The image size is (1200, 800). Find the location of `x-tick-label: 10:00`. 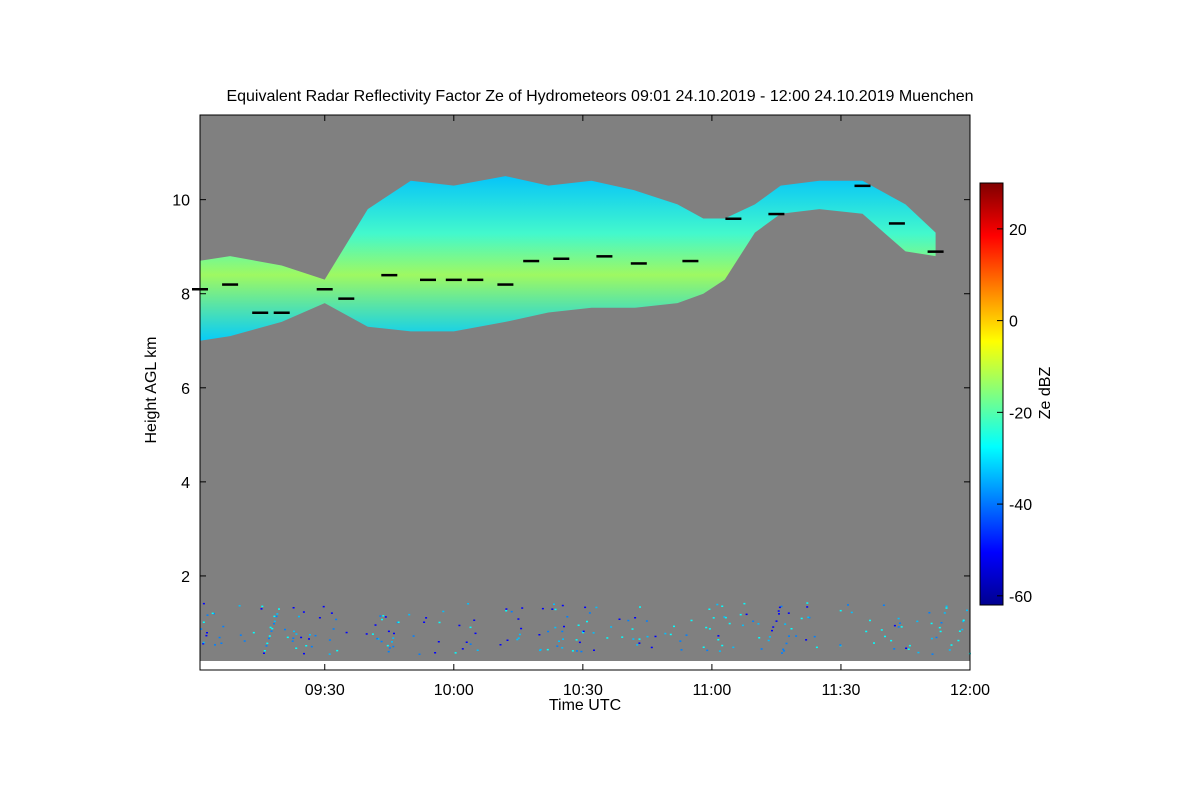

x-tick-label: 10:00 is located at coordinates (454, 690).